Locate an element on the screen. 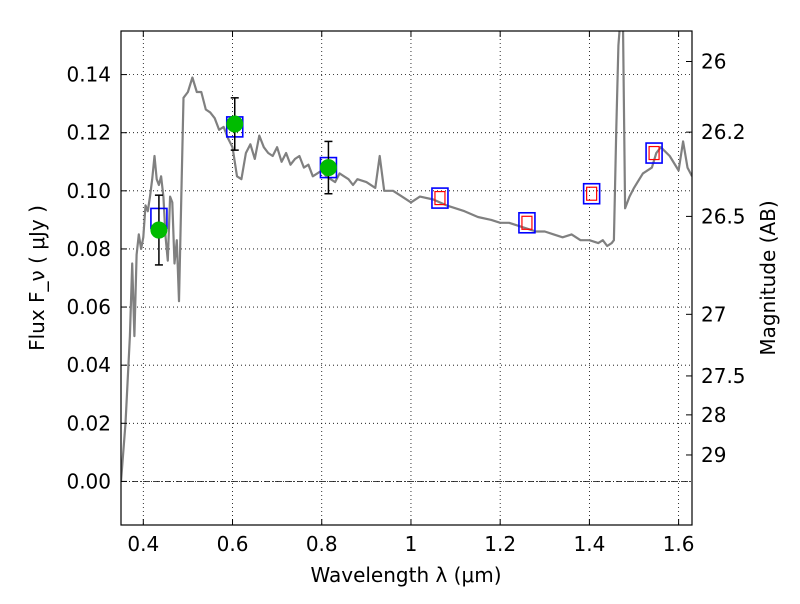 This screenshot has width=800, height=604. y-tick-label: 0.00 is located at coordinates (88, 481).